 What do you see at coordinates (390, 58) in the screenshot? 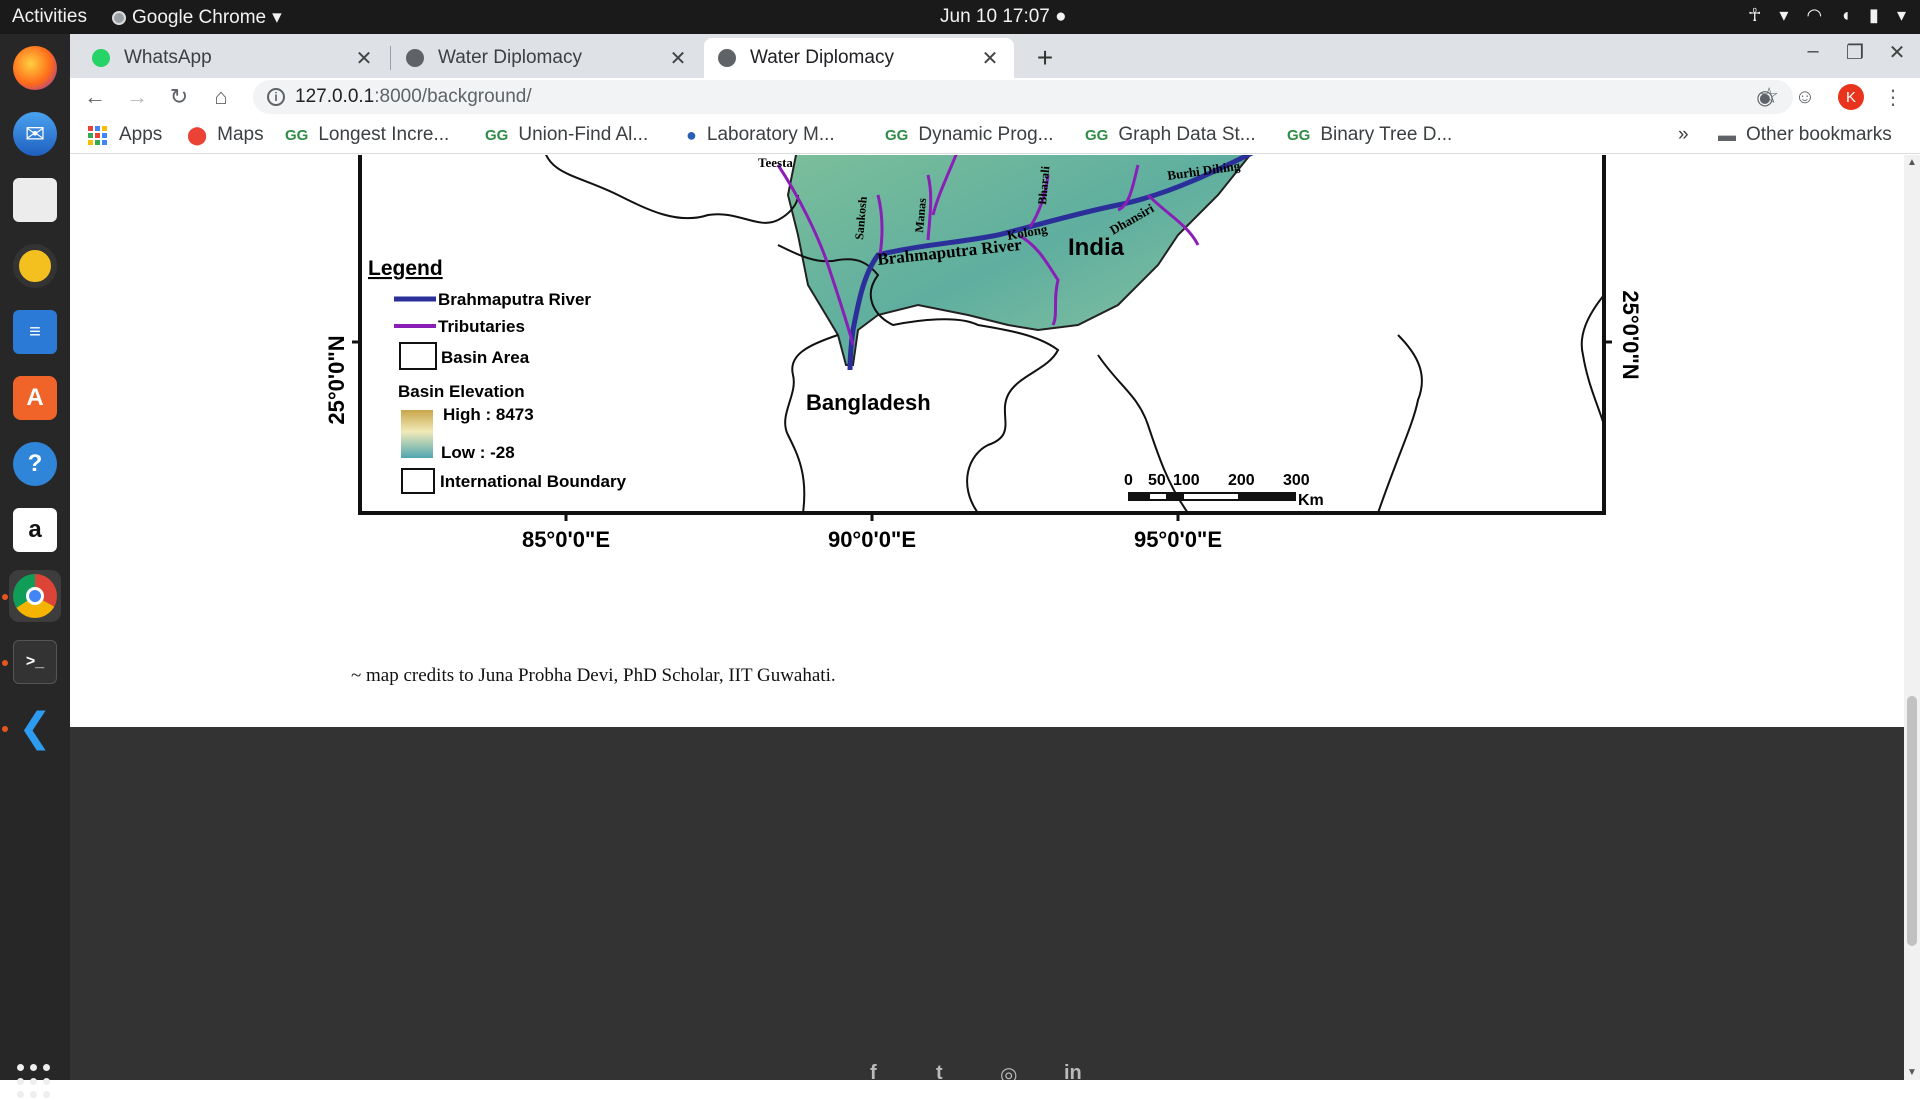
I see `tab-separator` at bounding box center [390, 58].